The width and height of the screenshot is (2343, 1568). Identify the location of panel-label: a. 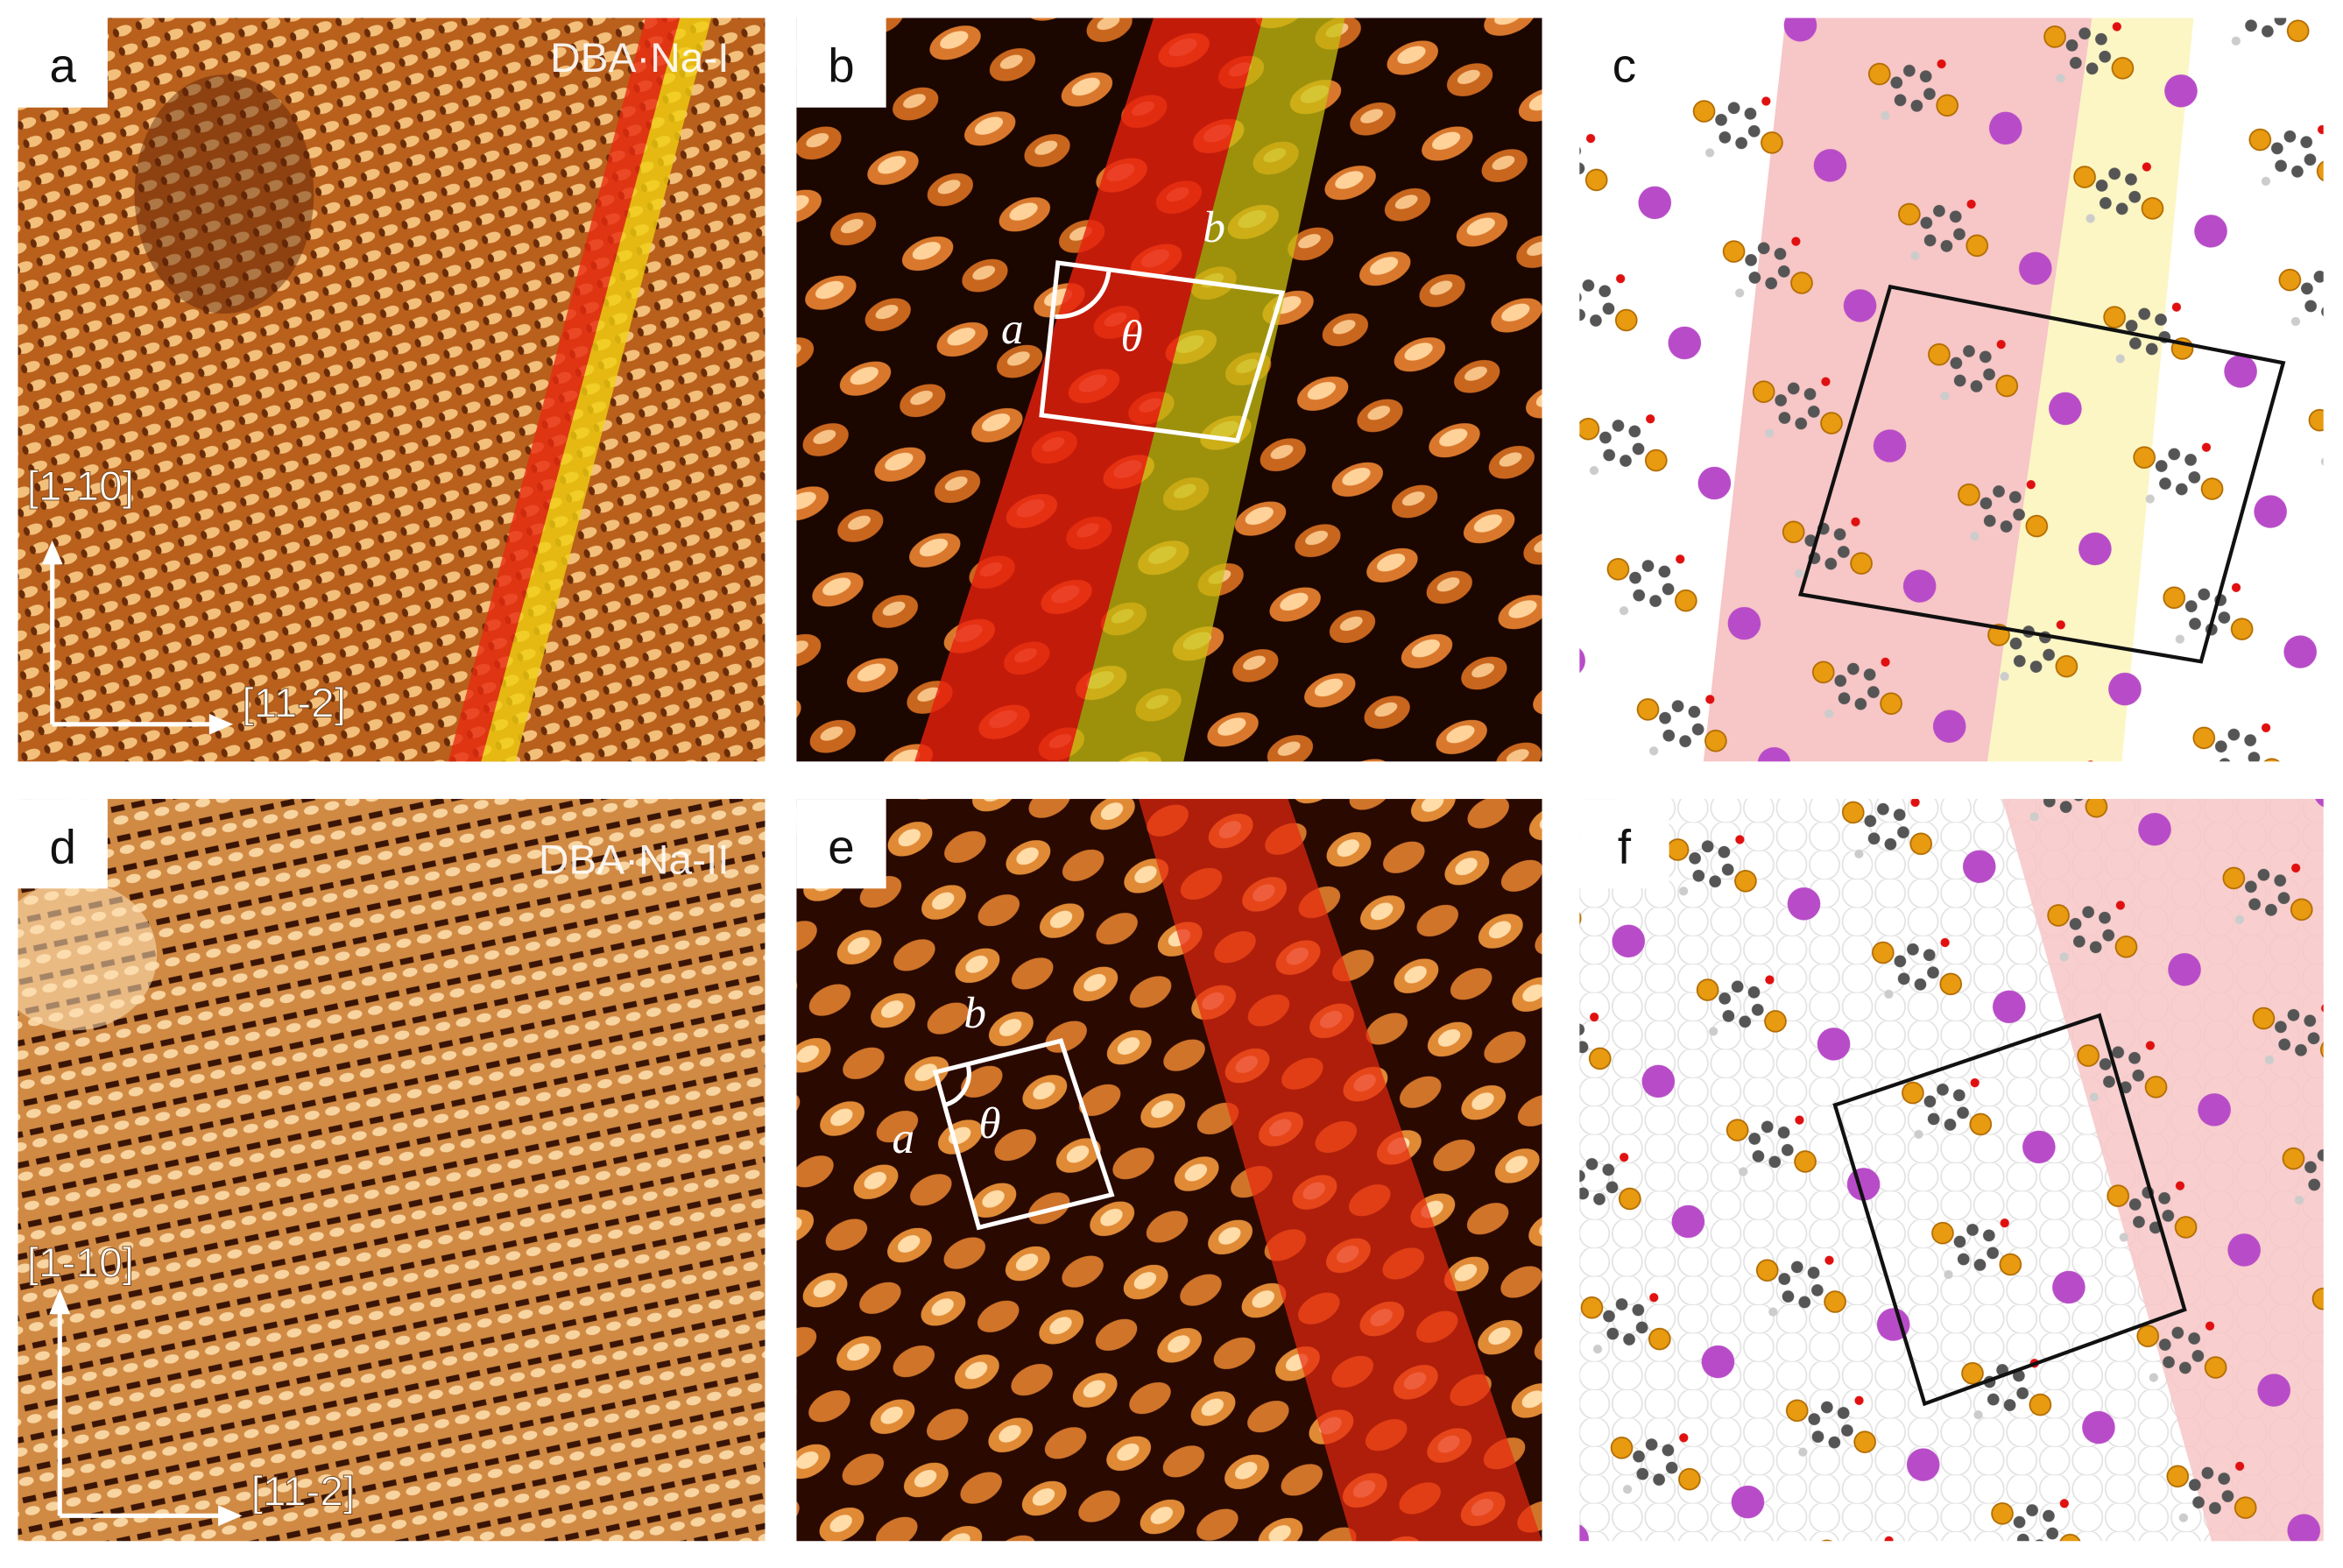
(62, 66).